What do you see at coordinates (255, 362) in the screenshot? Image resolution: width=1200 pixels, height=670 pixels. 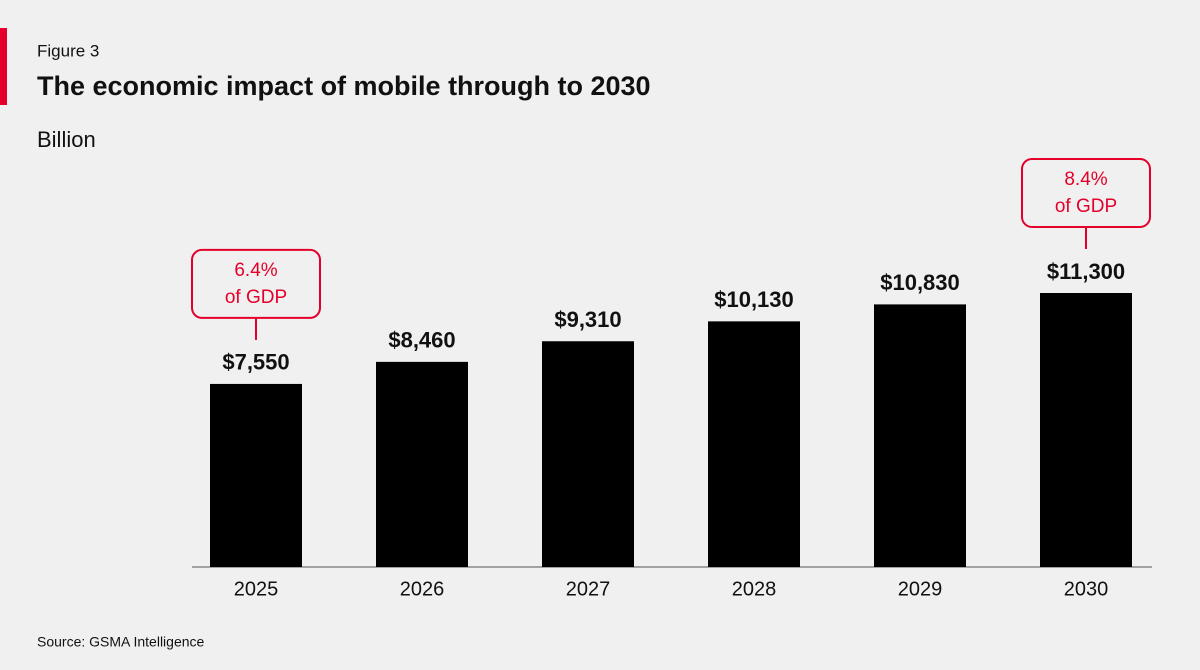 I see `value-label: $7,550` at bounding box center [255, 362].